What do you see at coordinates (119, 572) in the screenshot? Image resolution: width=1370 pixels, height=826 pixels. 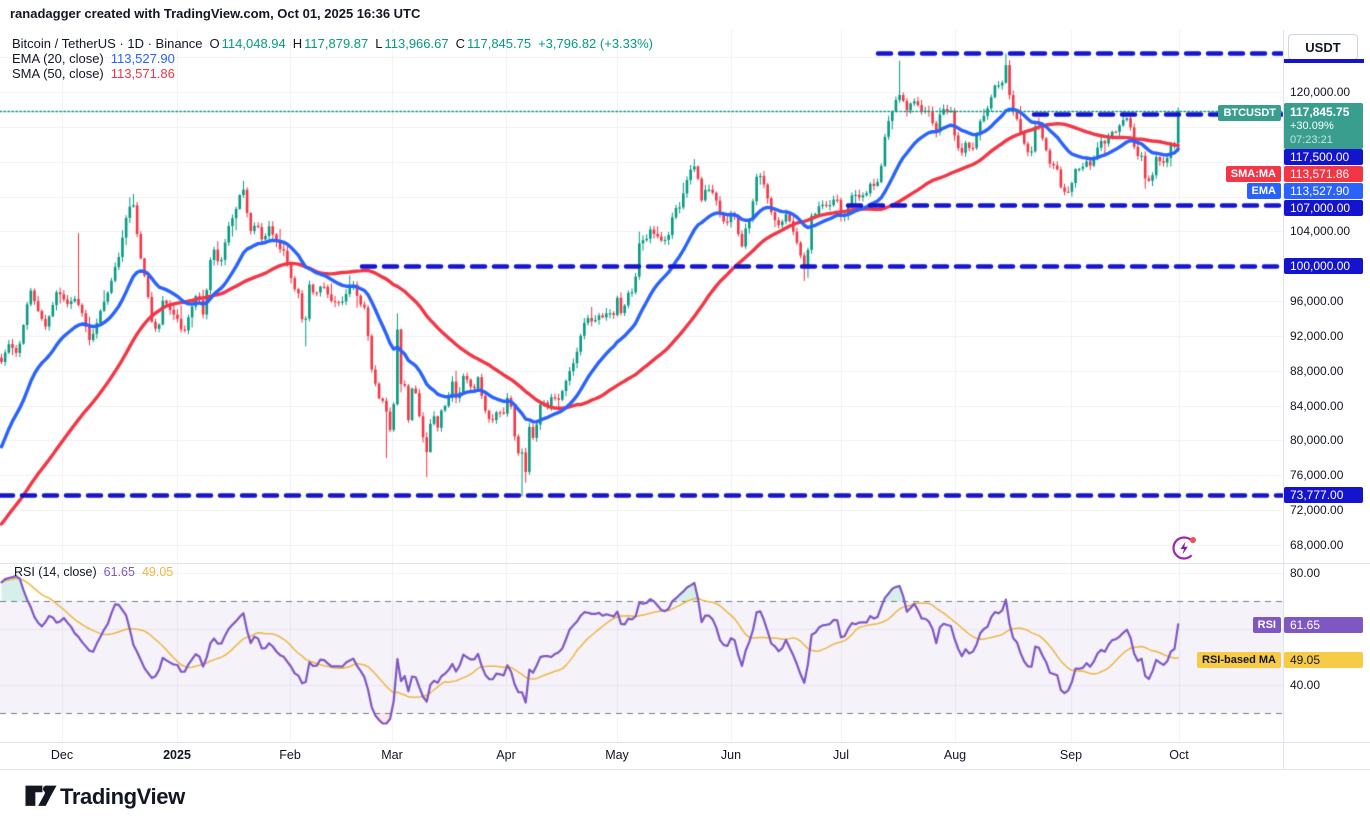 I see `rsi-value: 61.65` at bounding box center [119, 572].